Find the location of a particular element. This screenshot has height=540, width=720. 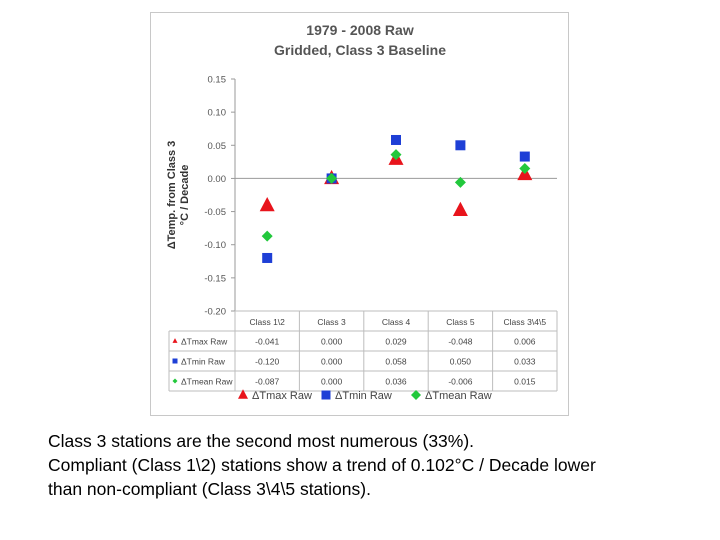

table-value: -0.048 is located at coordinates (460, 342).